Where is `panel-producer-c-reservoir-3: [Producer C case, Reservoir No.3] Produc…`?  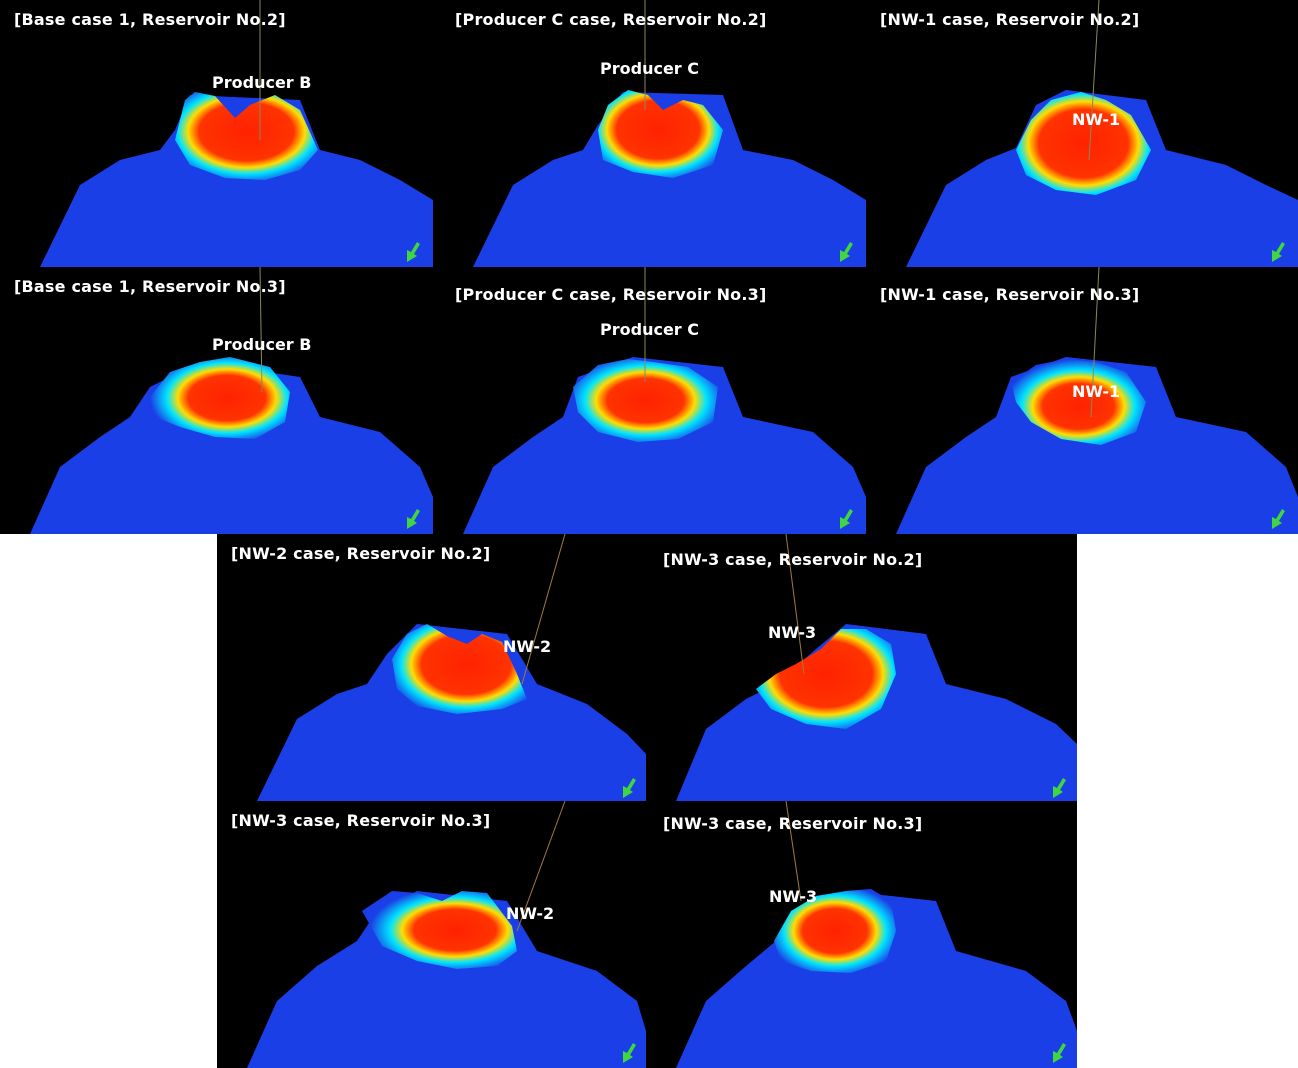
panel-producer-c-reservoir-3: [Producer C case, Reservoir No.3] Produc… is located at coordinates (649, 400).